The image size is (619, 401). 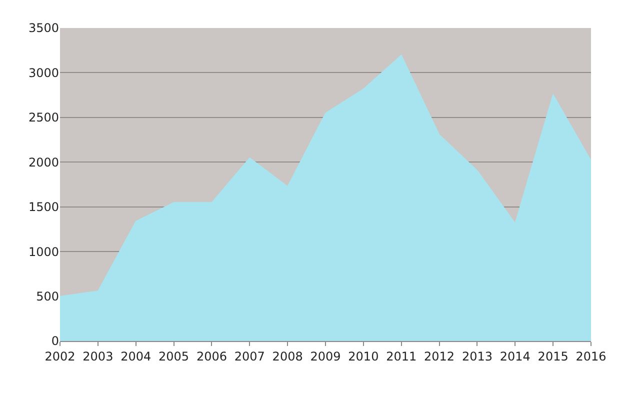 What do you see at coordinates (439, 356) in the screenshot?
I see `x-tick-label: 2012` at bounding box center [439, 356].